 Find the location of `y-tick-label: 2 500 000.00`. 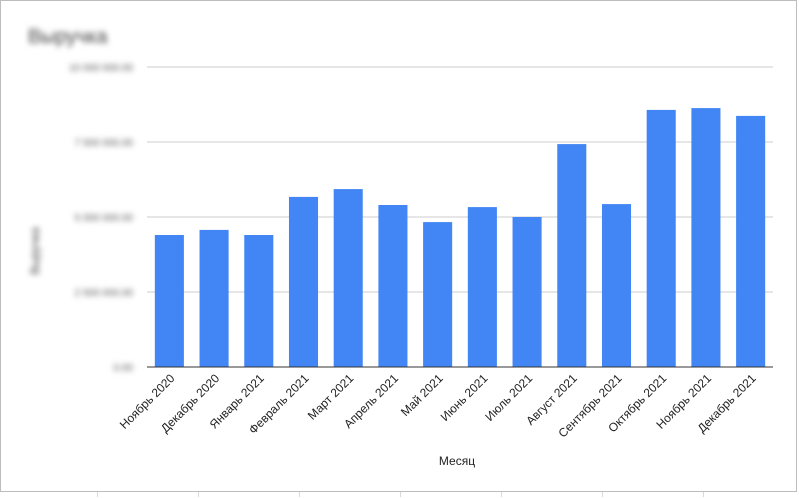

y-tick-label: 2 500 000.00 is located at coordinates (104, 293).